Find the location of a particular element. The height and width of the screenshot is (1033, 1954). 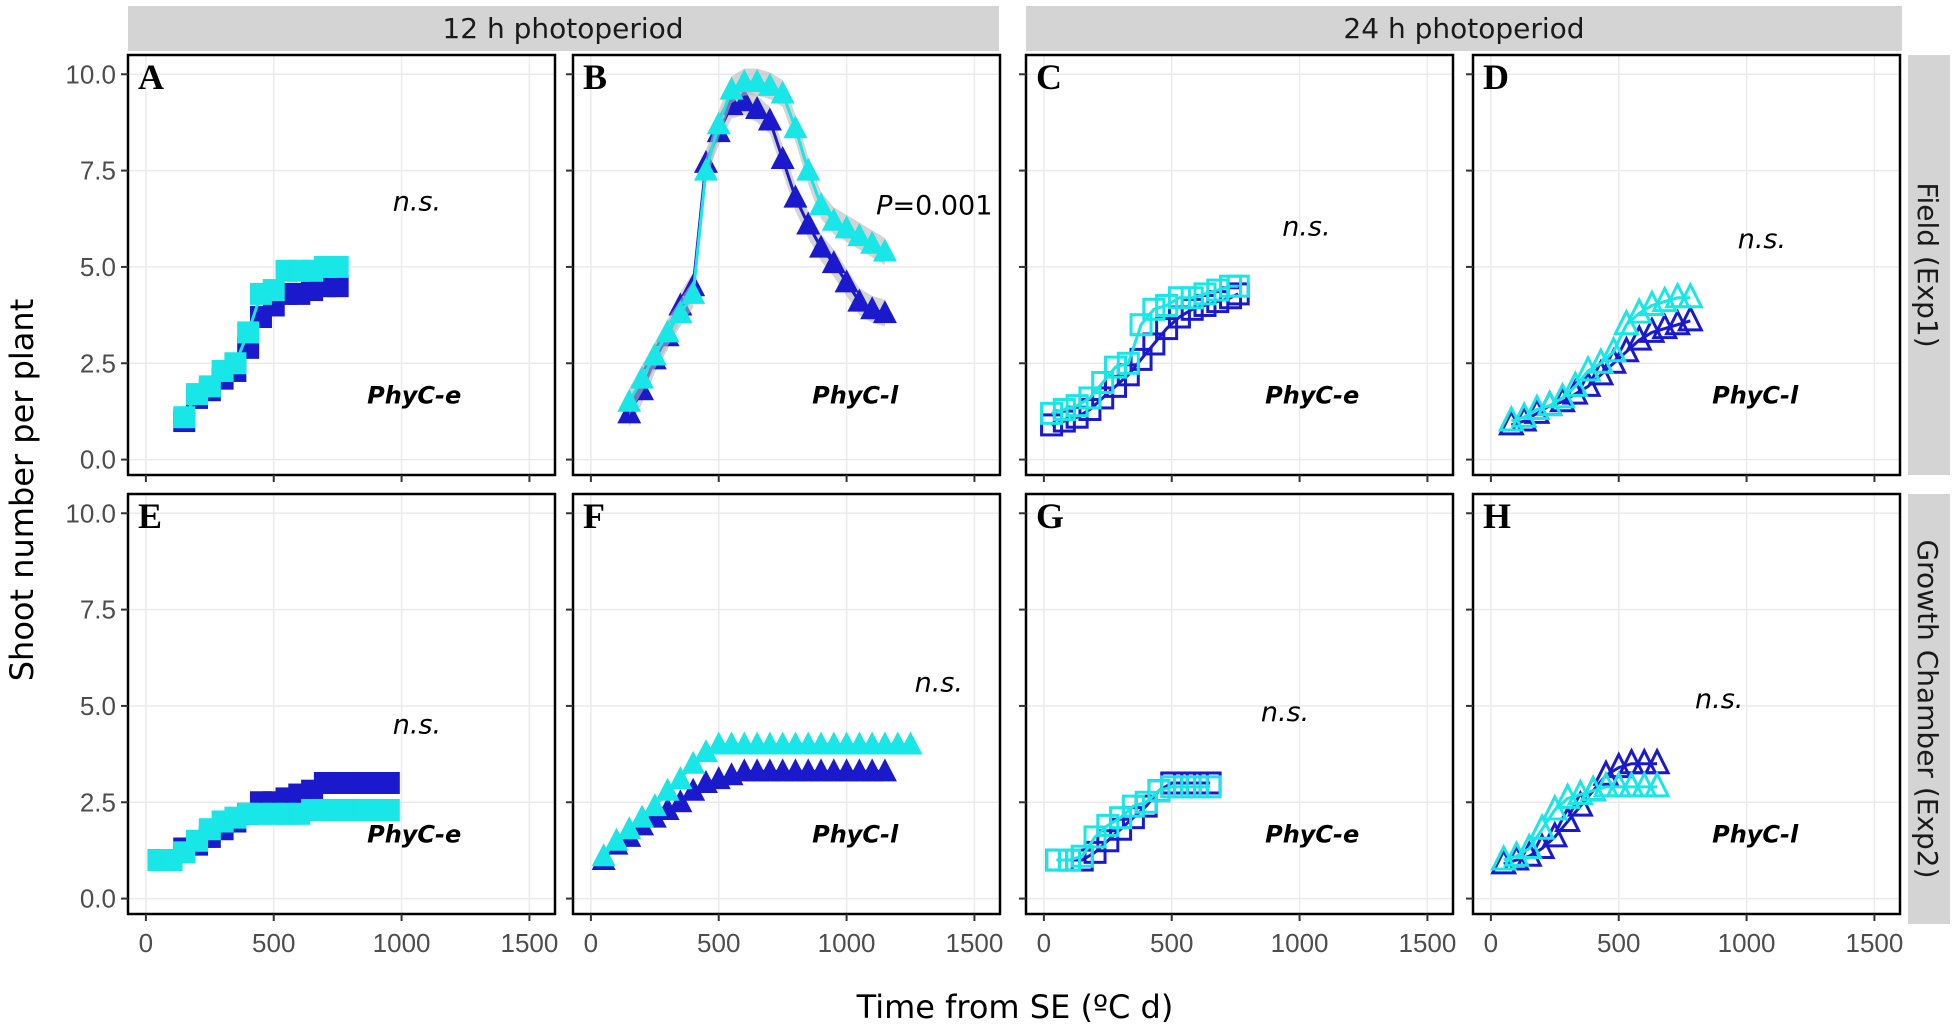

y-axis-title: Shoot number per plant is located at coordinates (22, 490).